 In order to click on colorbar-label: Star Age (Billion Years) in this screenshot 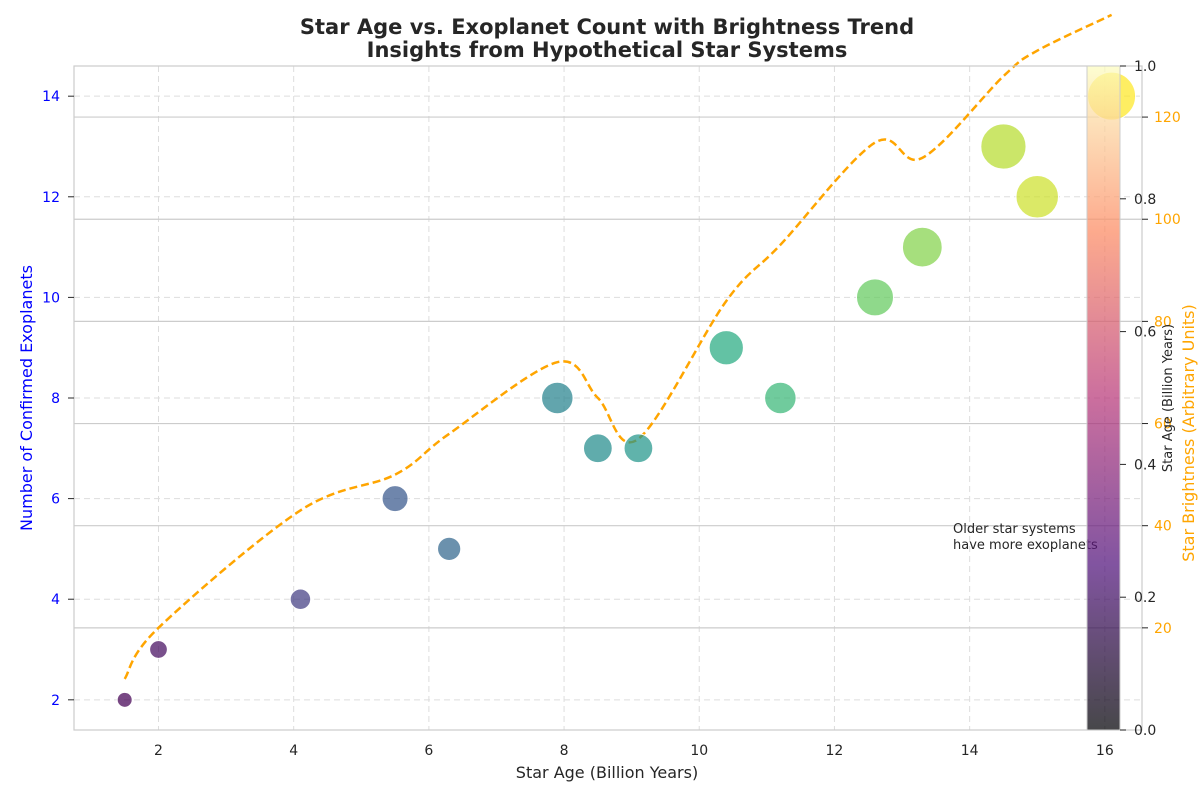, I will do `click(1168, 398)`.